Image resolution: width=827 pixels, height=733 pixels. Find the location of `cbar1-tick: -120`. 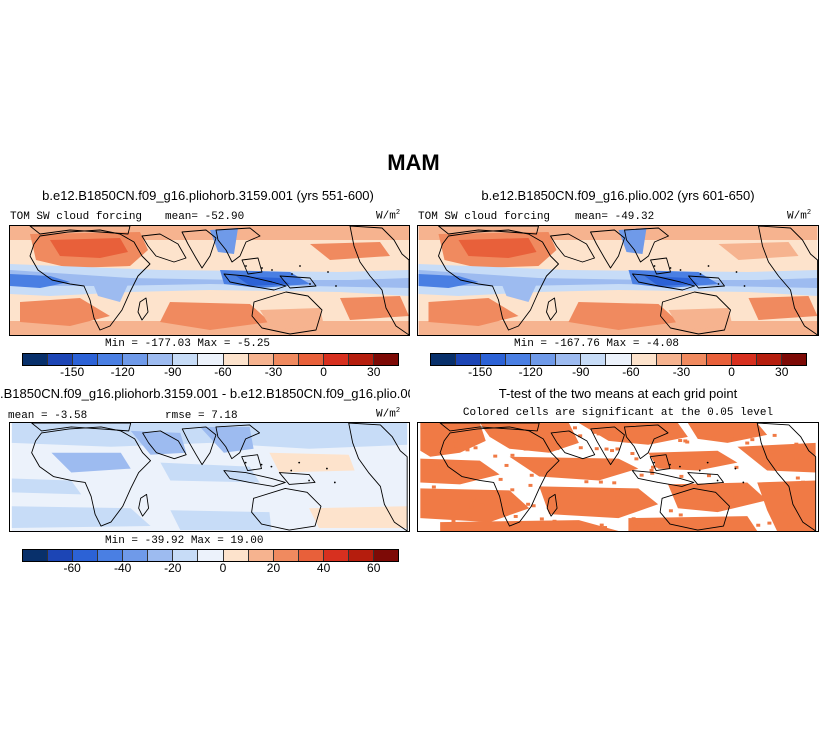

cbar1-tick: -120 is located at coordinates (122, 372).